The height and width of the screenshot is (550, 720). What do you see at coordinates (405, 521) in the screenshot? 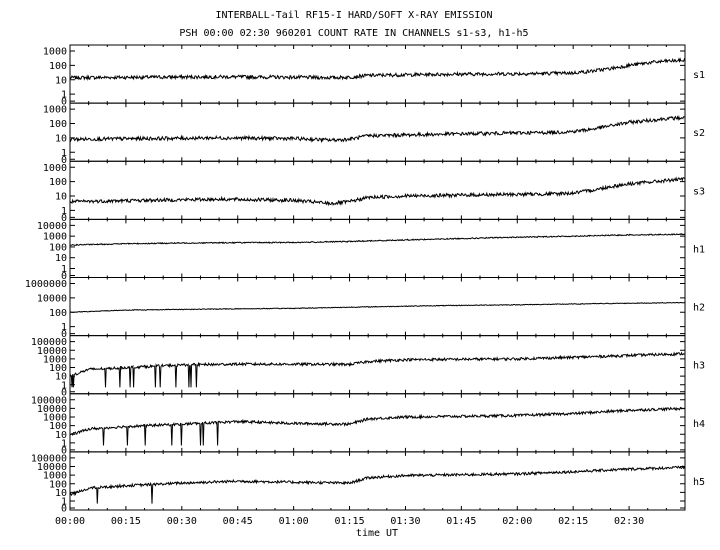
I see `x-tick-label: 01:30` at bounding box center [405, 521].